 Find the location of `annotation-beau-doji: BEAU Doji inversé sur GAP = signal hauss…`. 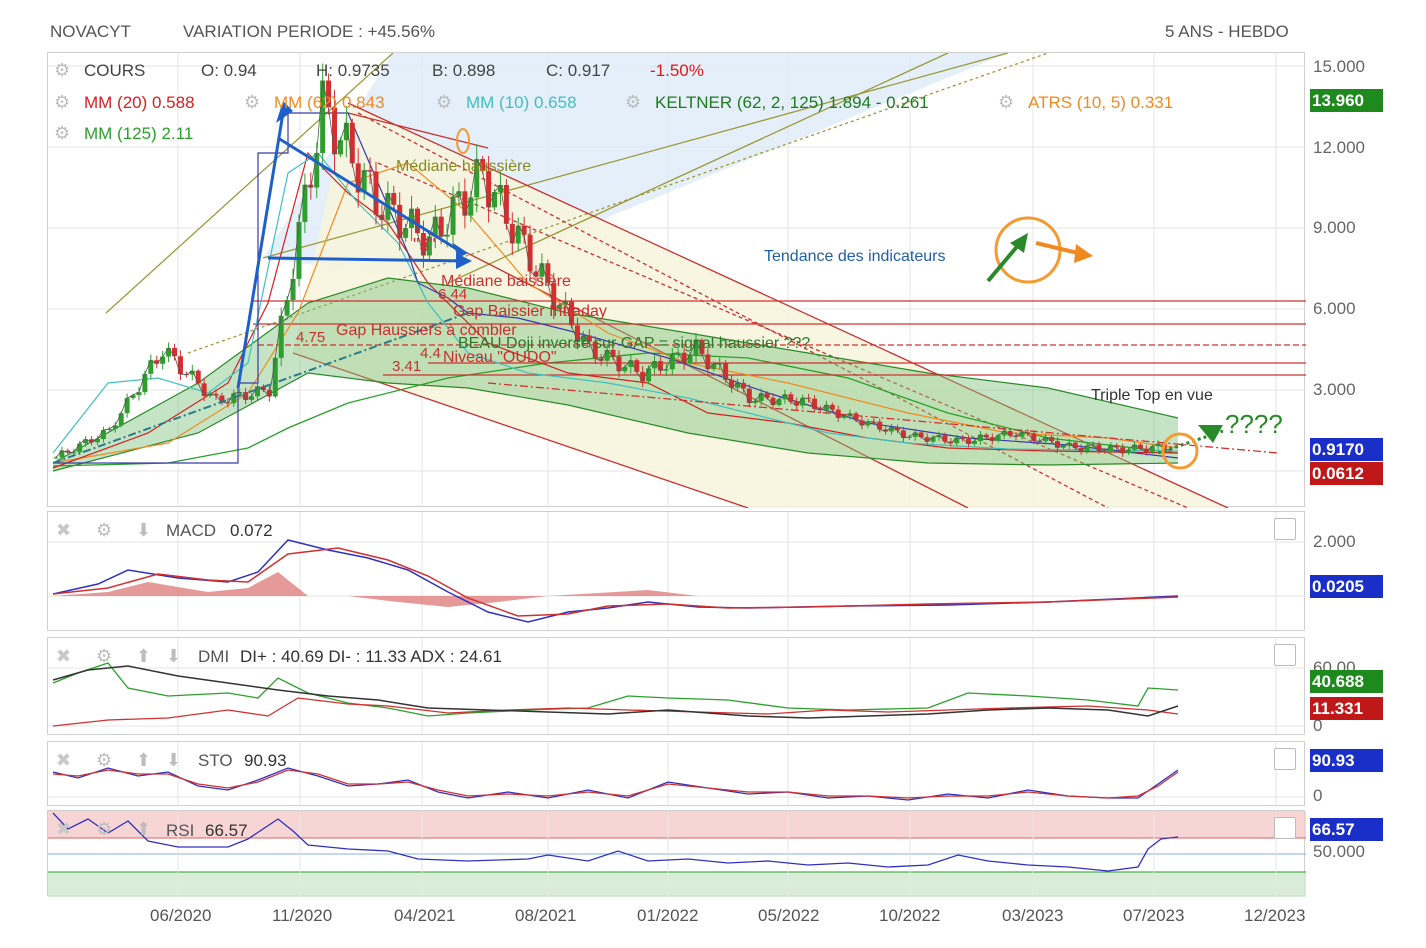

annotation-beau-doji: BEAU Doji inversé sur GAP = signal hauss… is located at coordinates (634, 343).